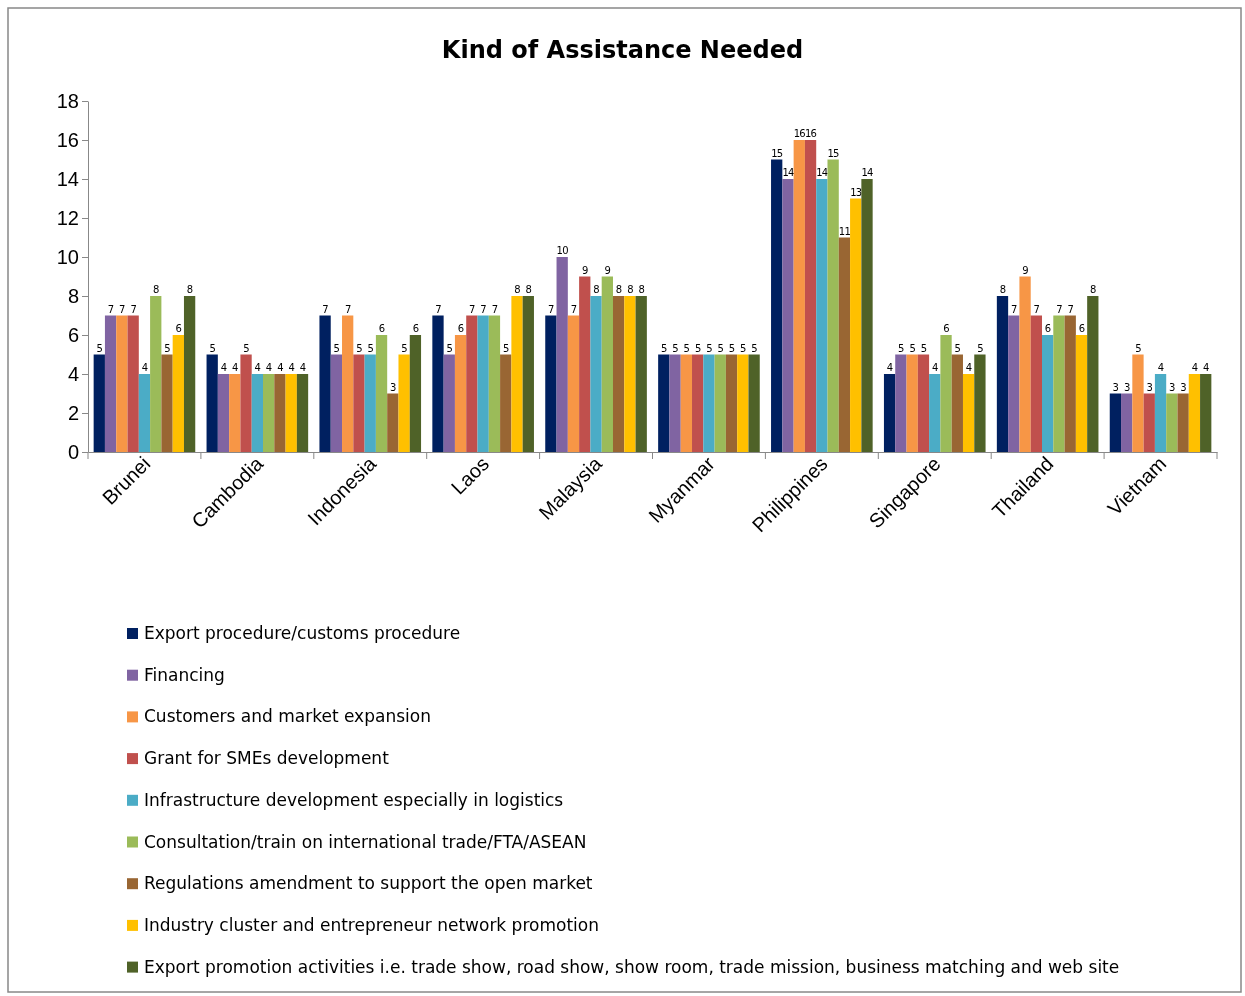  Describe the element at coordinates (67, 139) in the screenshot. I see `y-tick-label: 16` at that location.